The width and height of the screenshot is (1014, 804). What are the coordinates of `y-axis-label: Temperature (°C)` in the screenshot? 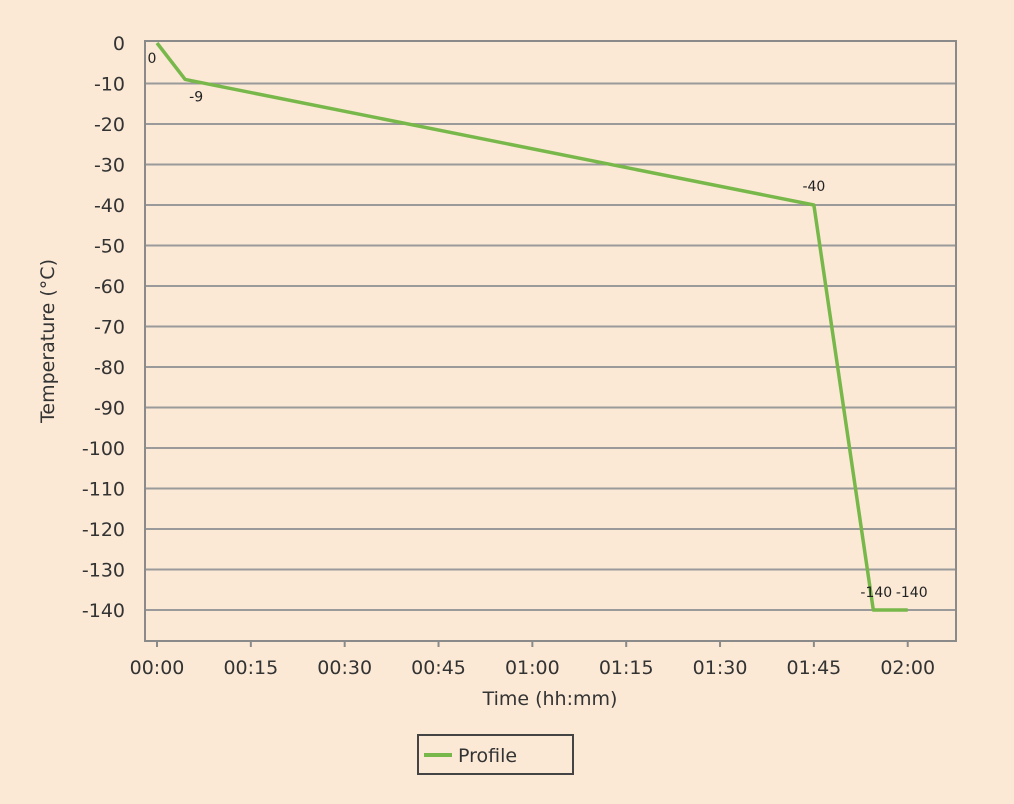 It's located at (48, 341).